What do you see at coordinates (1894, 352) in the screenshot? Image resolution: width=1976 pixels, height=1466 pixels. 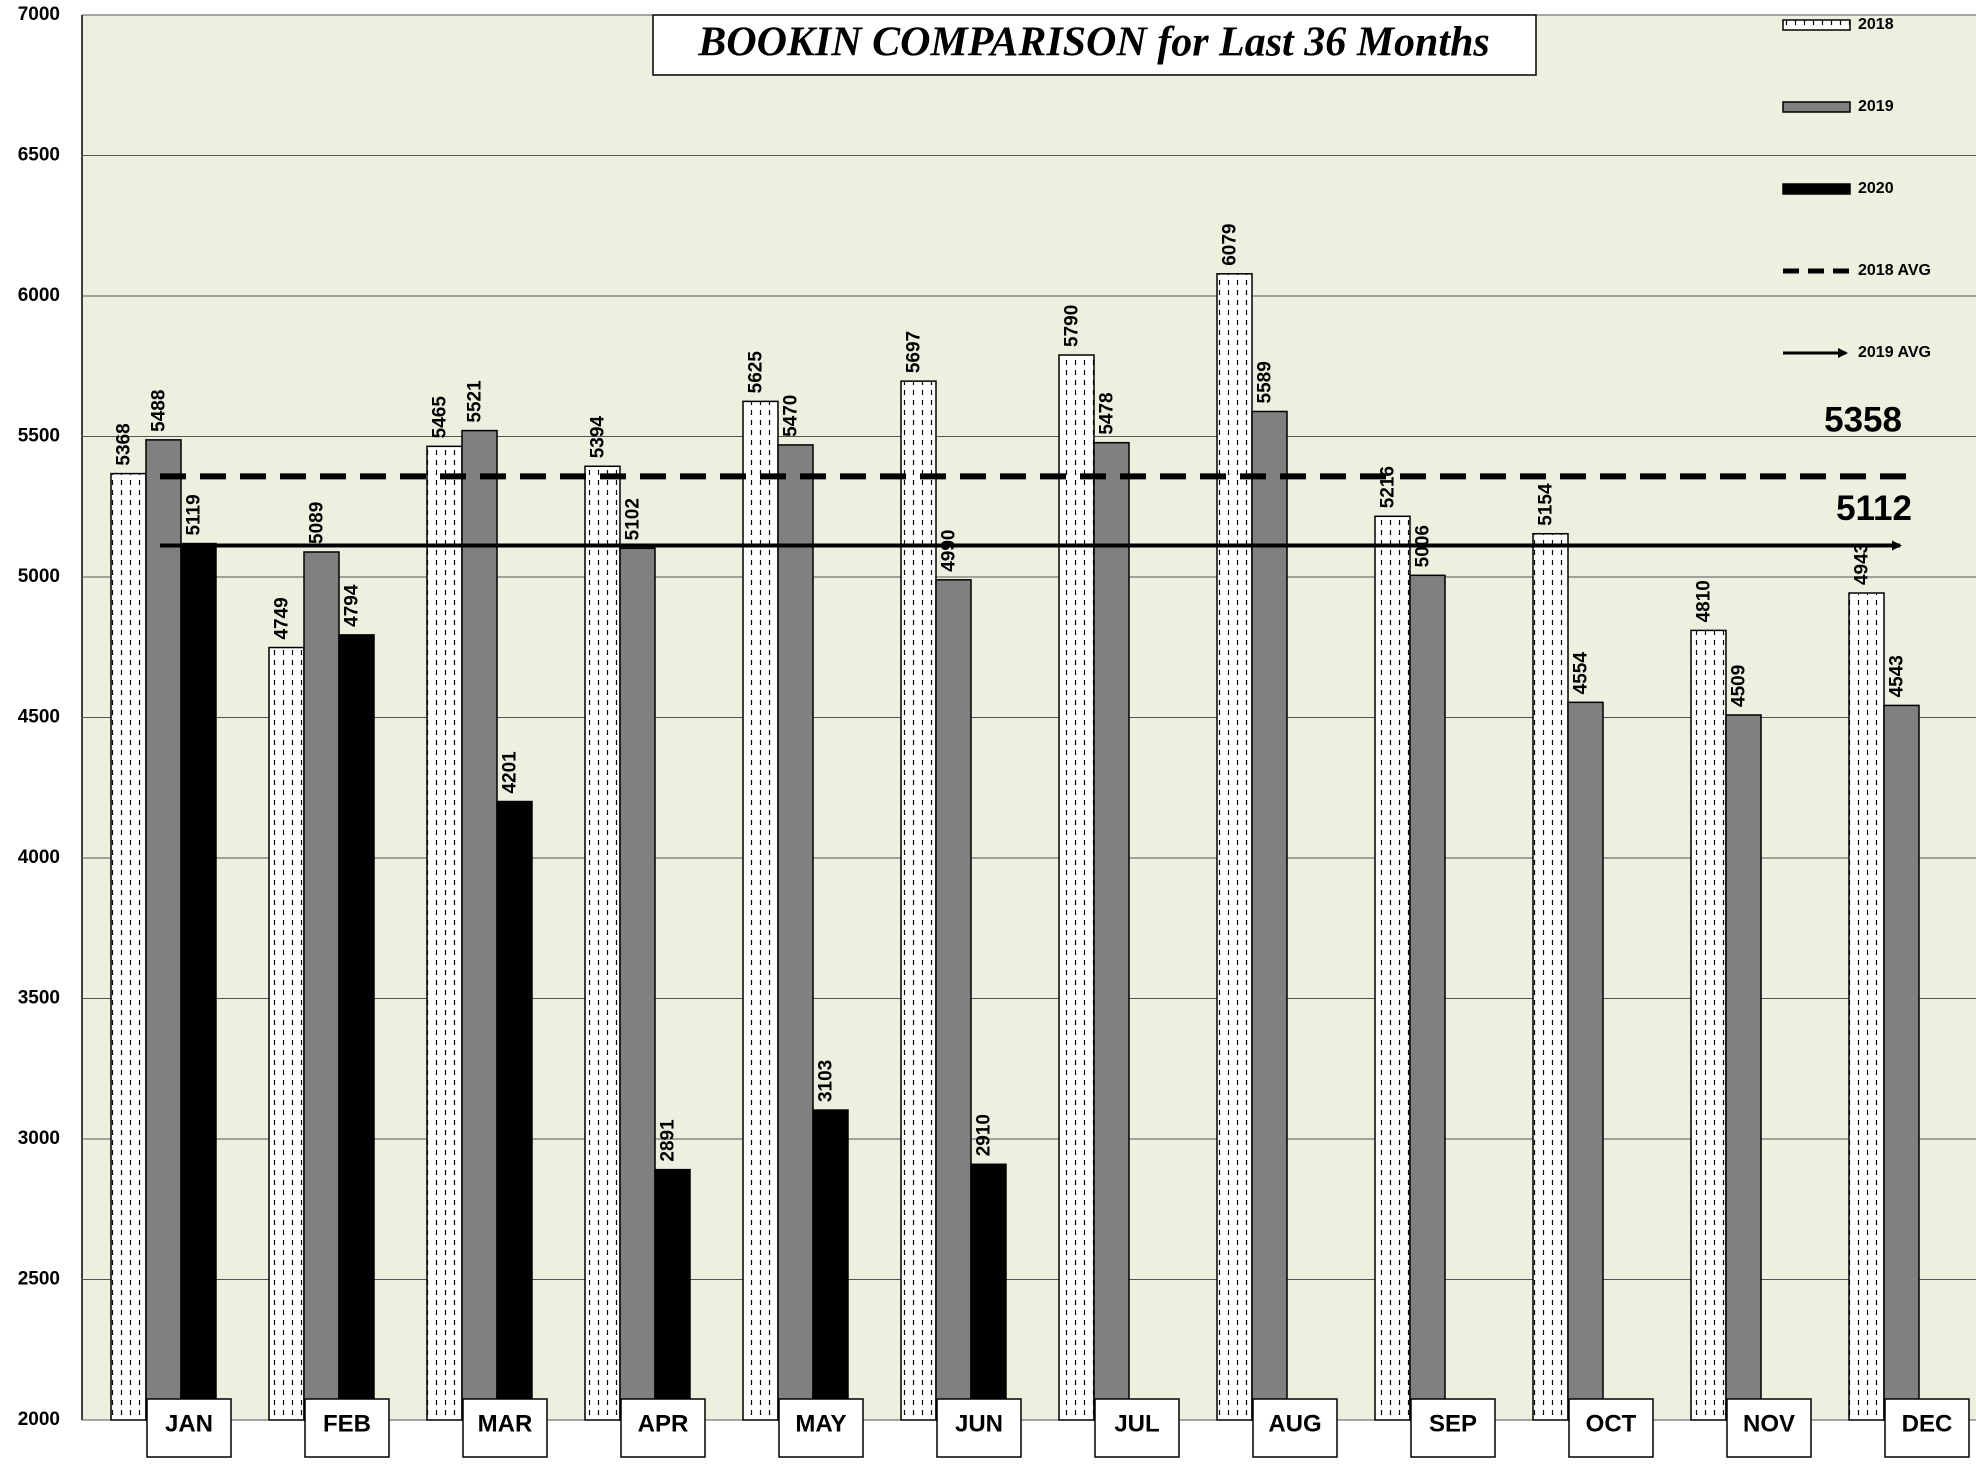 I see `legend-label: 2019 AVG` at bounding box center [1894, 352].